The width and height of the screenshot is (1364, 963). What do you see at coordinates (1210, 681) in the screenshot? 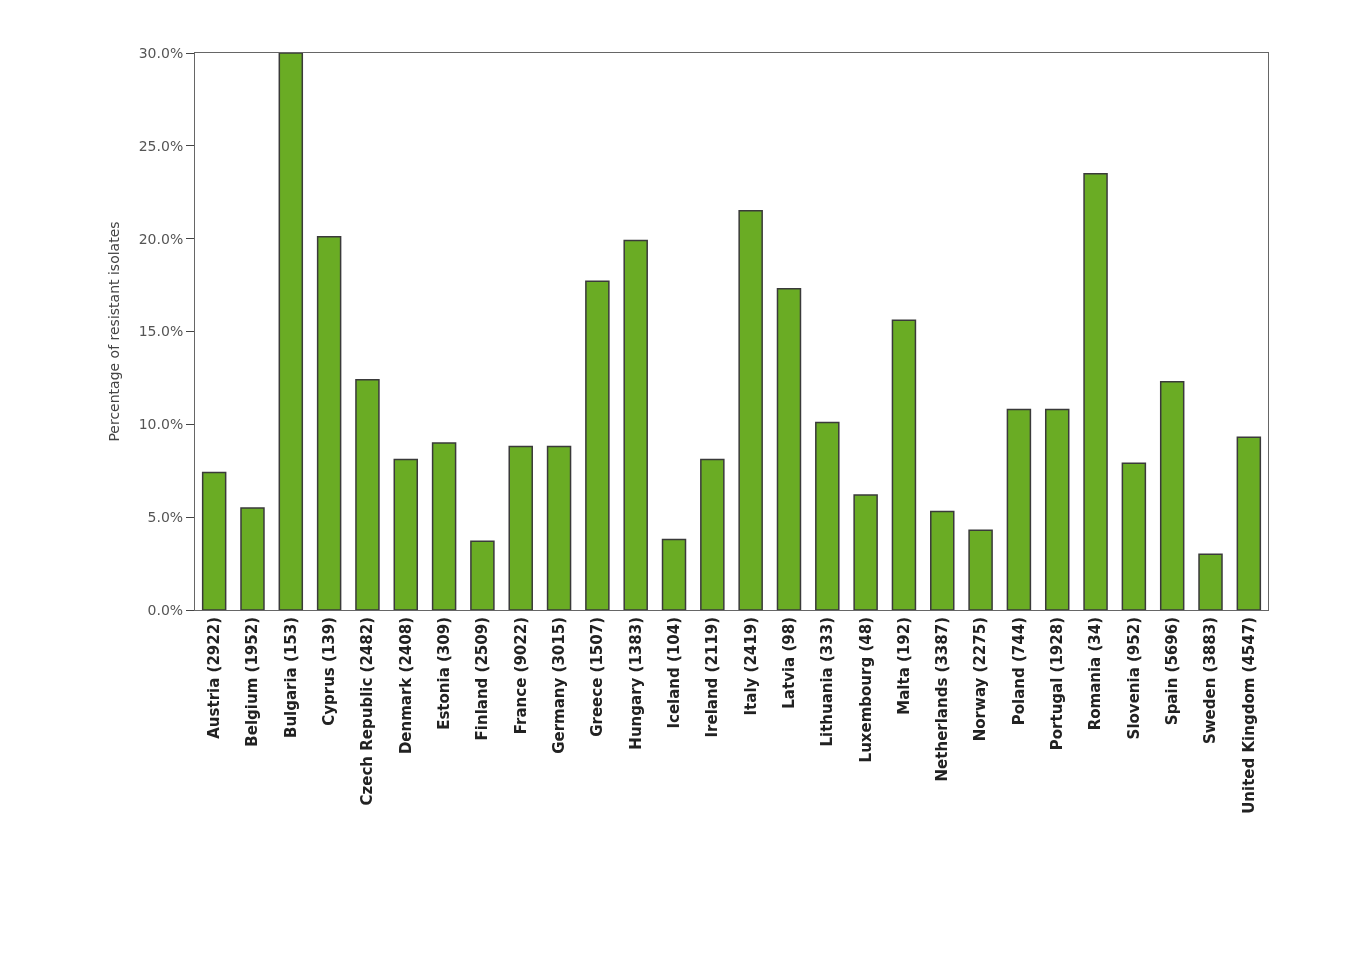
I see `x-tick-label: Sweden (3883)` at bounding box center [1210, 681].